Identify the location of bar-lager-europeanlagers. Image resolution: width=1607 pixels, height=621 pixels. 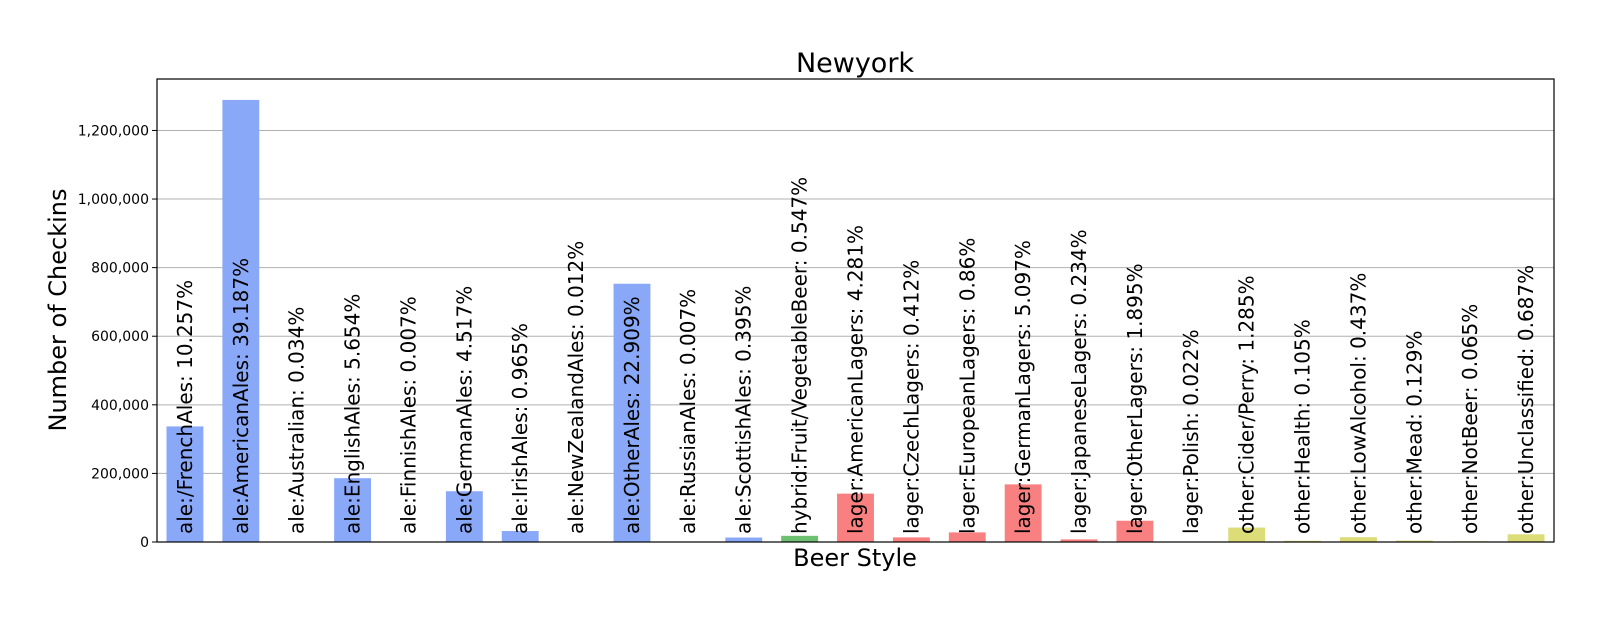
(967, 537).